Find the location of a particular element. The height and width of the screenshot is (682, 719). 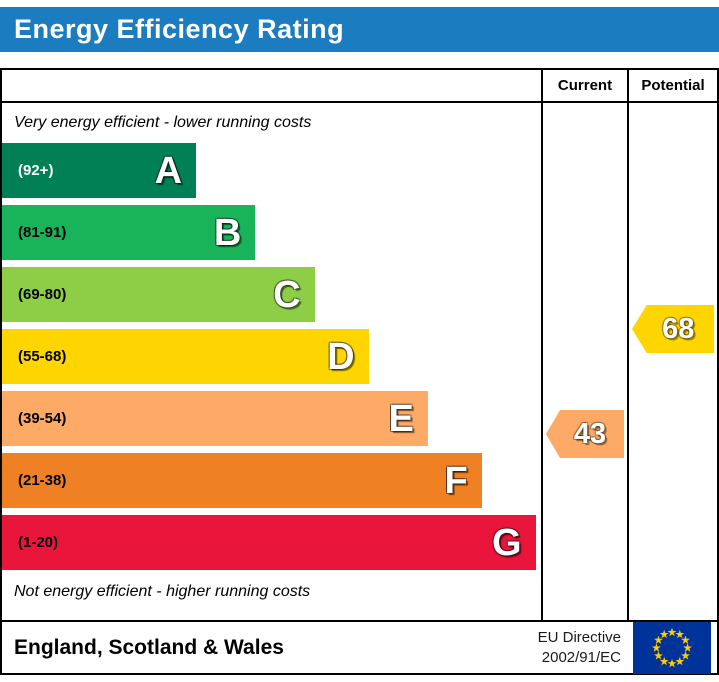

band-bar-a: (92+) A is located at coordinates (99, 170).